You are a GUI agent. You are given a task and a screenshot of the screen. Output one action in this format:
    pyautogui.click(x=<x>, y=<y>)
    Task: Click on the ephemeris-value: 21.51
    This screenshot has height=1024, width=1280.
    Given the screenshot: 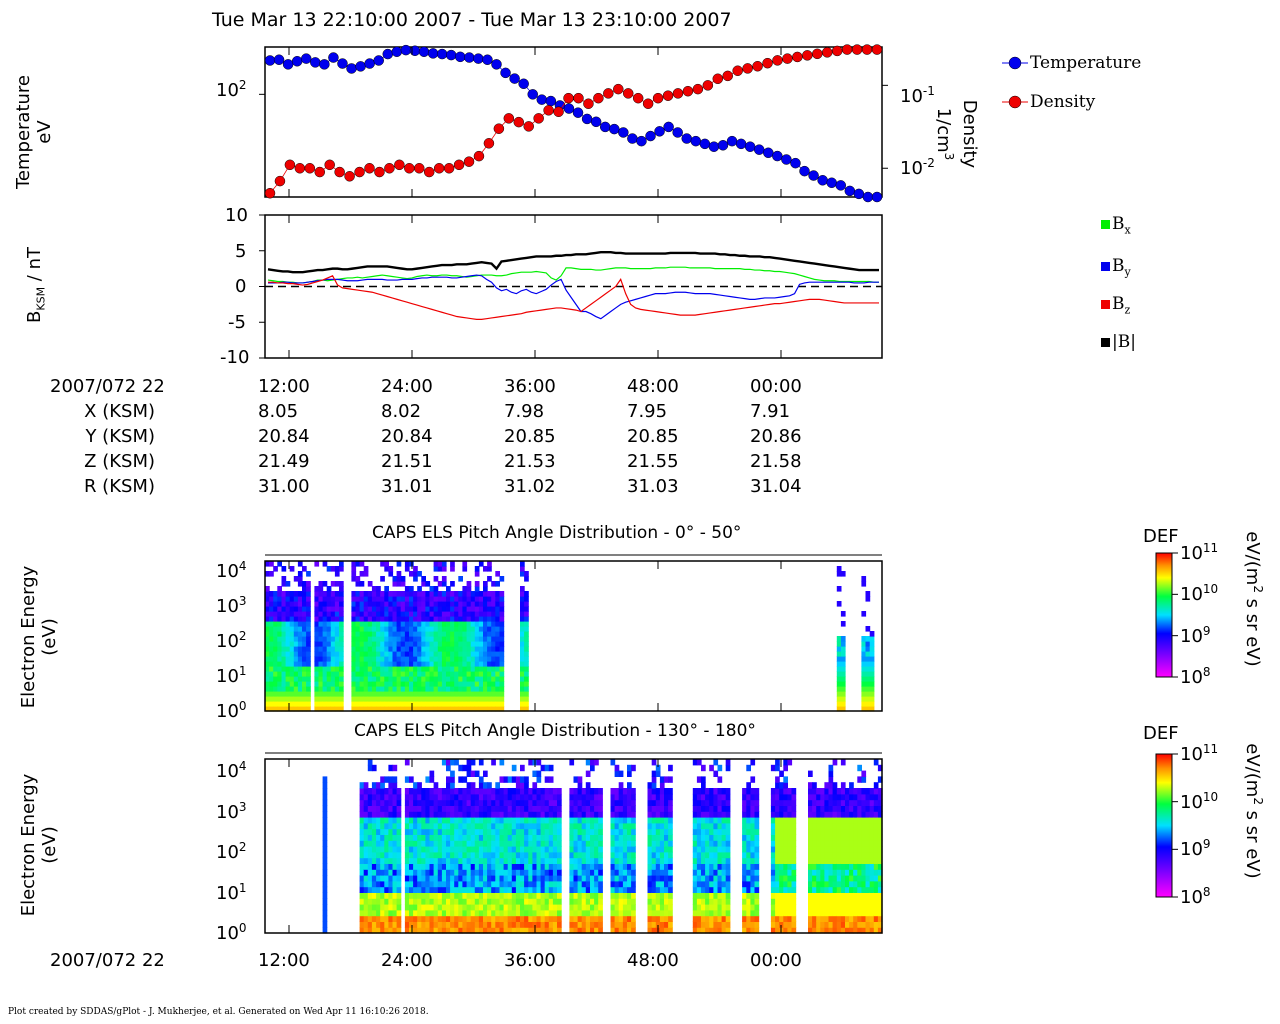 What is the action you would take?
    pyautogui.click(x=407, y=461)
    